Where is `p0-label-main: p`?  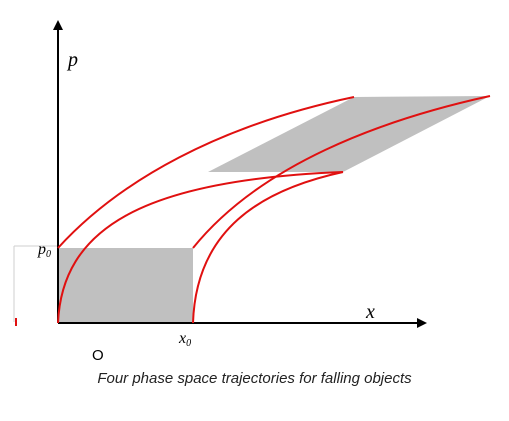 p0-label-main: p is located at coordinates (41, 249).